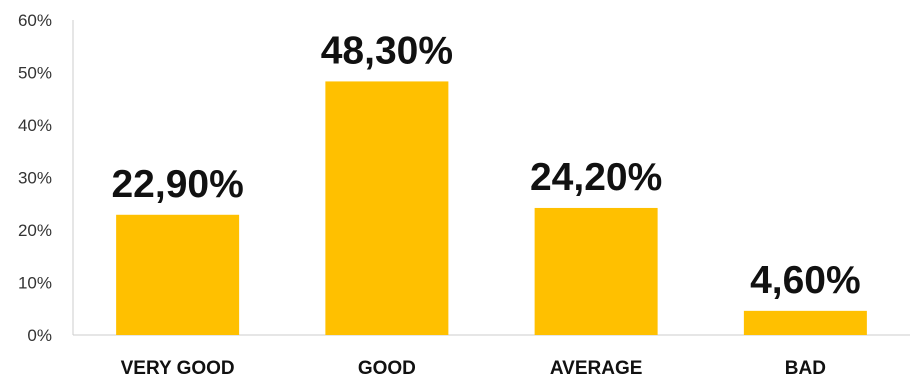 Image resolution: width=917 pixels, height=380 pixels. I want to click on data-label: 4,60%, so click(805, 280).